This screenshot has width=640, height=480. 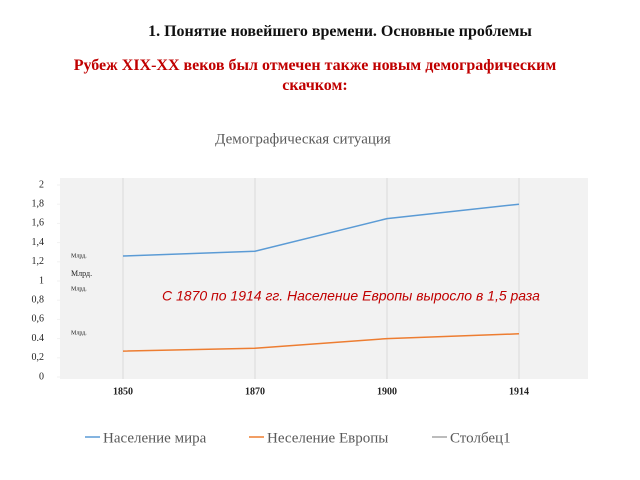 What do you see at coordinates (41, 376) in the screenshot?
I see `y-tick-label: 0` at bounding box center [41, 376].